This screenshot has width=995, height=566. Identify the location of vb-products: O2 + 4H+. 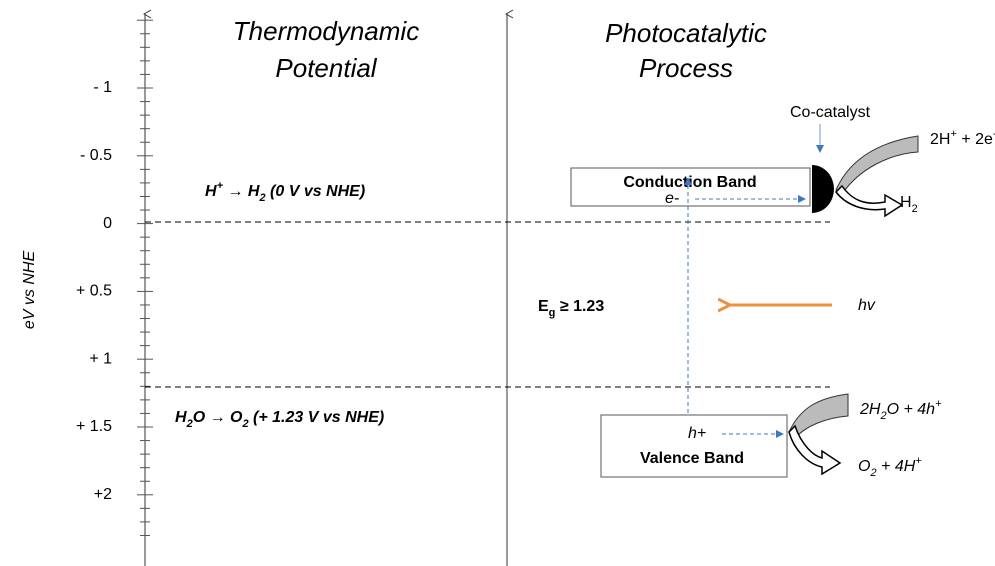
(890, 467).